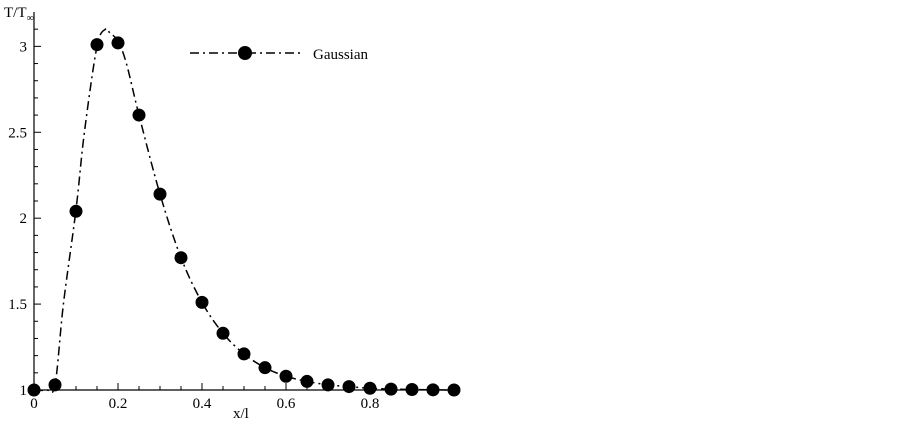 This screenshot has width=903, height=427. Describe the element at coordinates (202, 404) in the screenshot. I see `x-tick-label: 0.4` at that location.